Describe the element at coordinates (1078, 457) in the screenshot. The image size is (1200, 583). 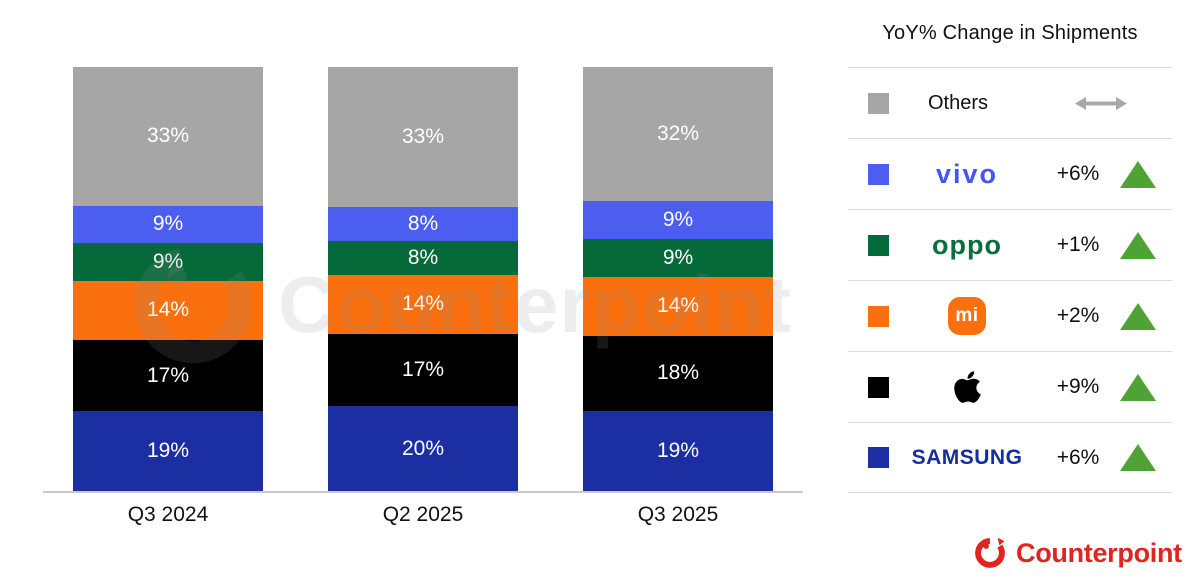
I see `samsung-yoy-change: +6%` at that location.